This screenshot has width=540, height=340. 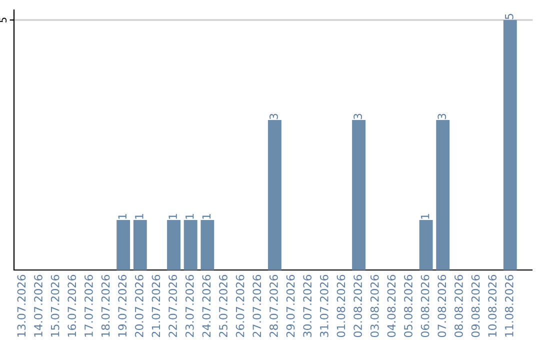 I want to click on x-tick-label: 26.07.2026, so click(x=240, y=305).